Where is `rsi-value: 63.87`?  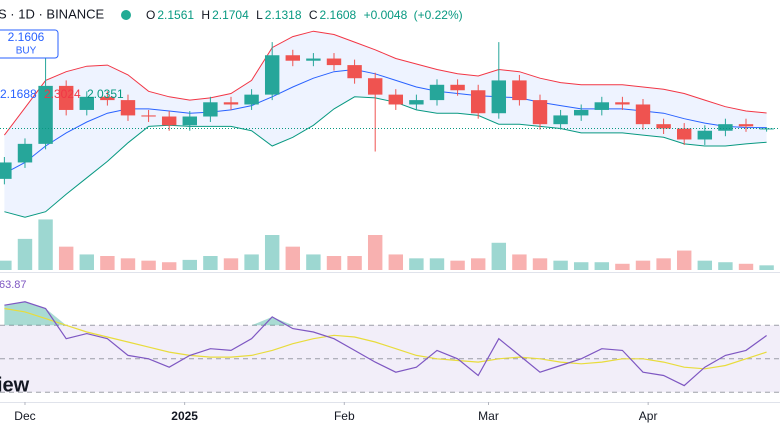 rsi-value: 63.87 is located at coordinates (13, 285).